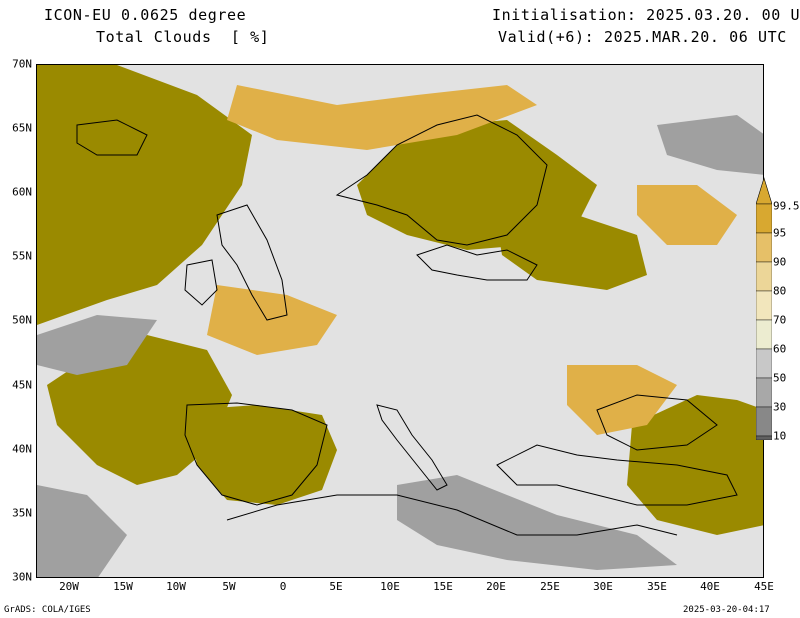  Describe the element at coordinates (441, 180) in the screenshot. I see `coast-scandinavia` at that location.